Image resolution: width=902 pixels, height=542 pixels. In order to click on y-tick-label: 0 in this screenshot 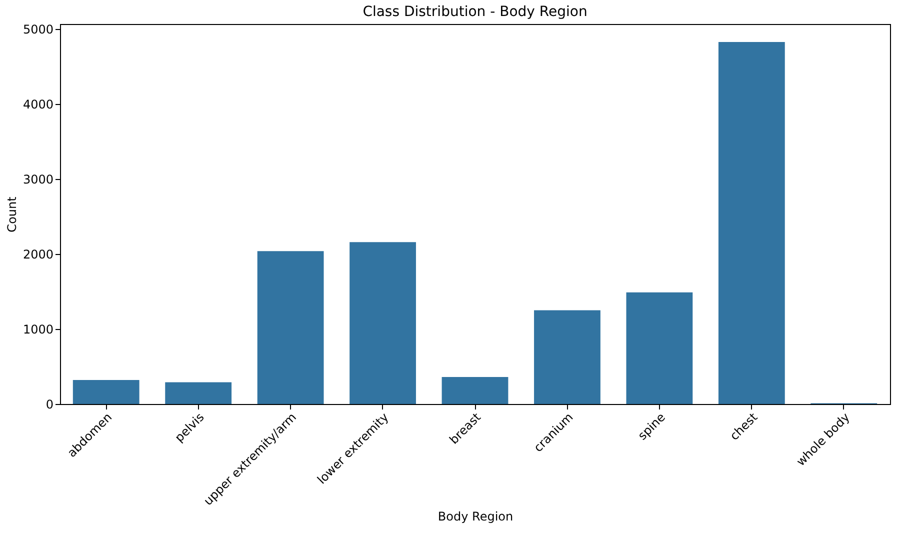, I will do `click(50, 405)`.